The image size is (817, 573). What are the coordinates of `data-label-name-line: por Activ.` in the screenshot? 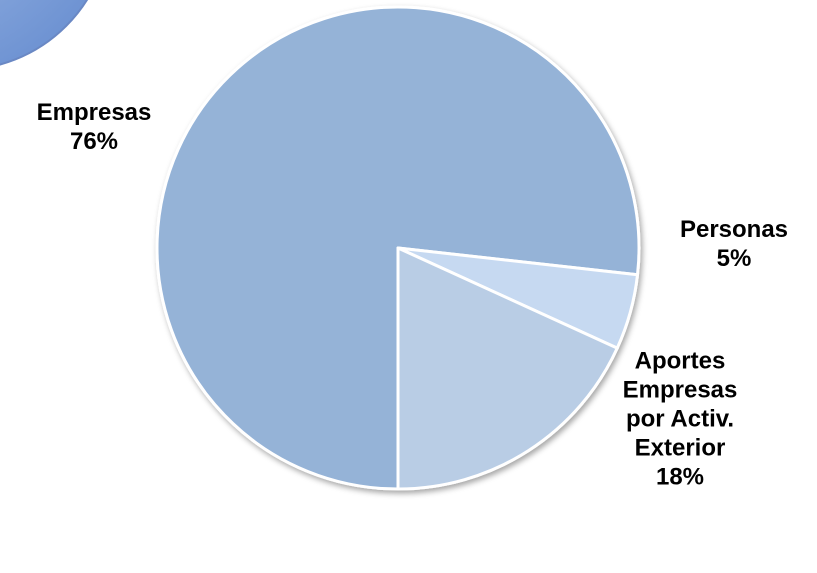 It's located at (680, 418).